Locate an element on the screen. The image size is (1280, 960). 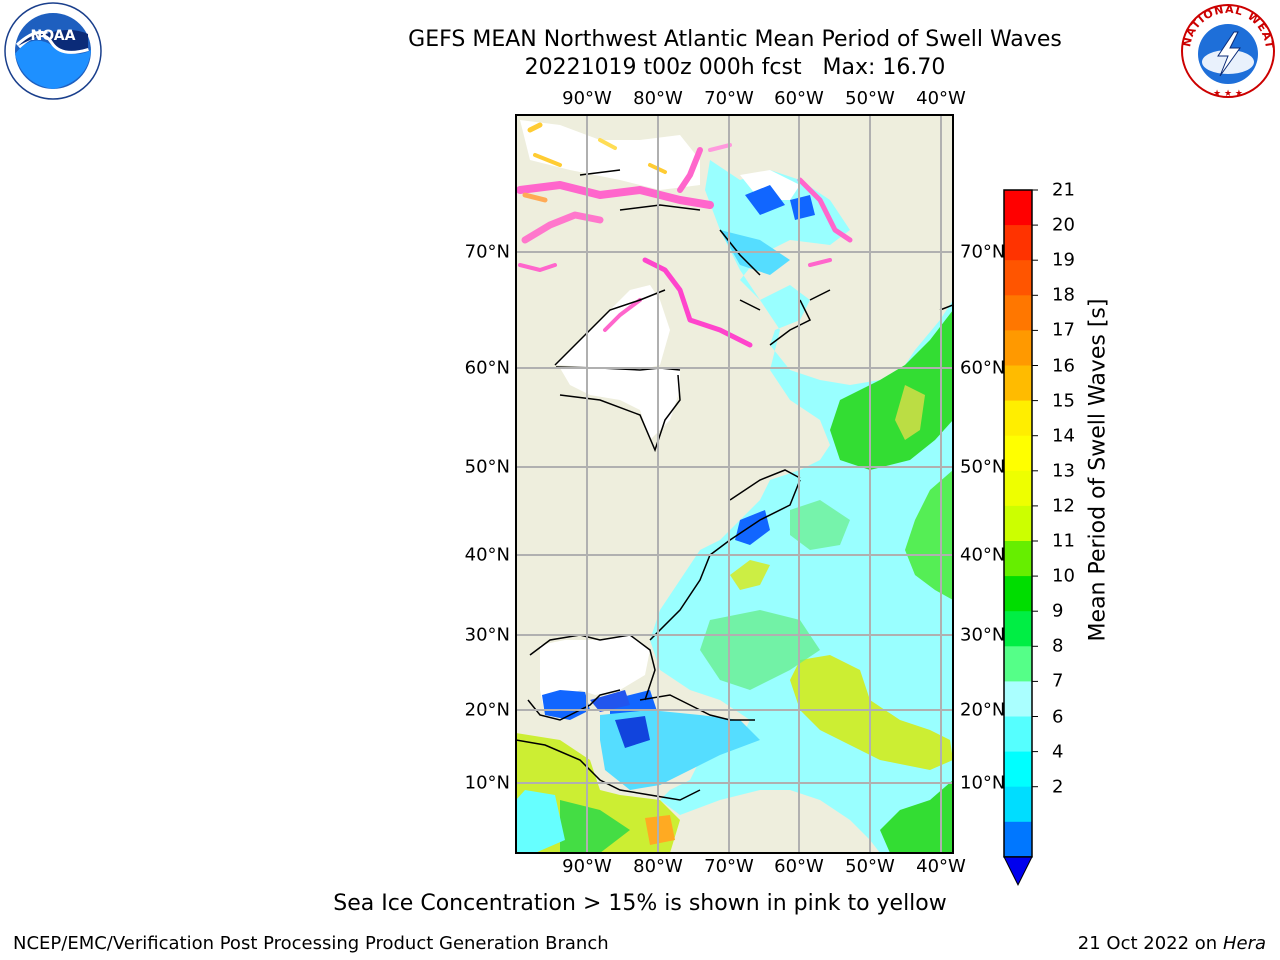
lon-label-top-50w: 50°W is located at coordinates (870, 98).